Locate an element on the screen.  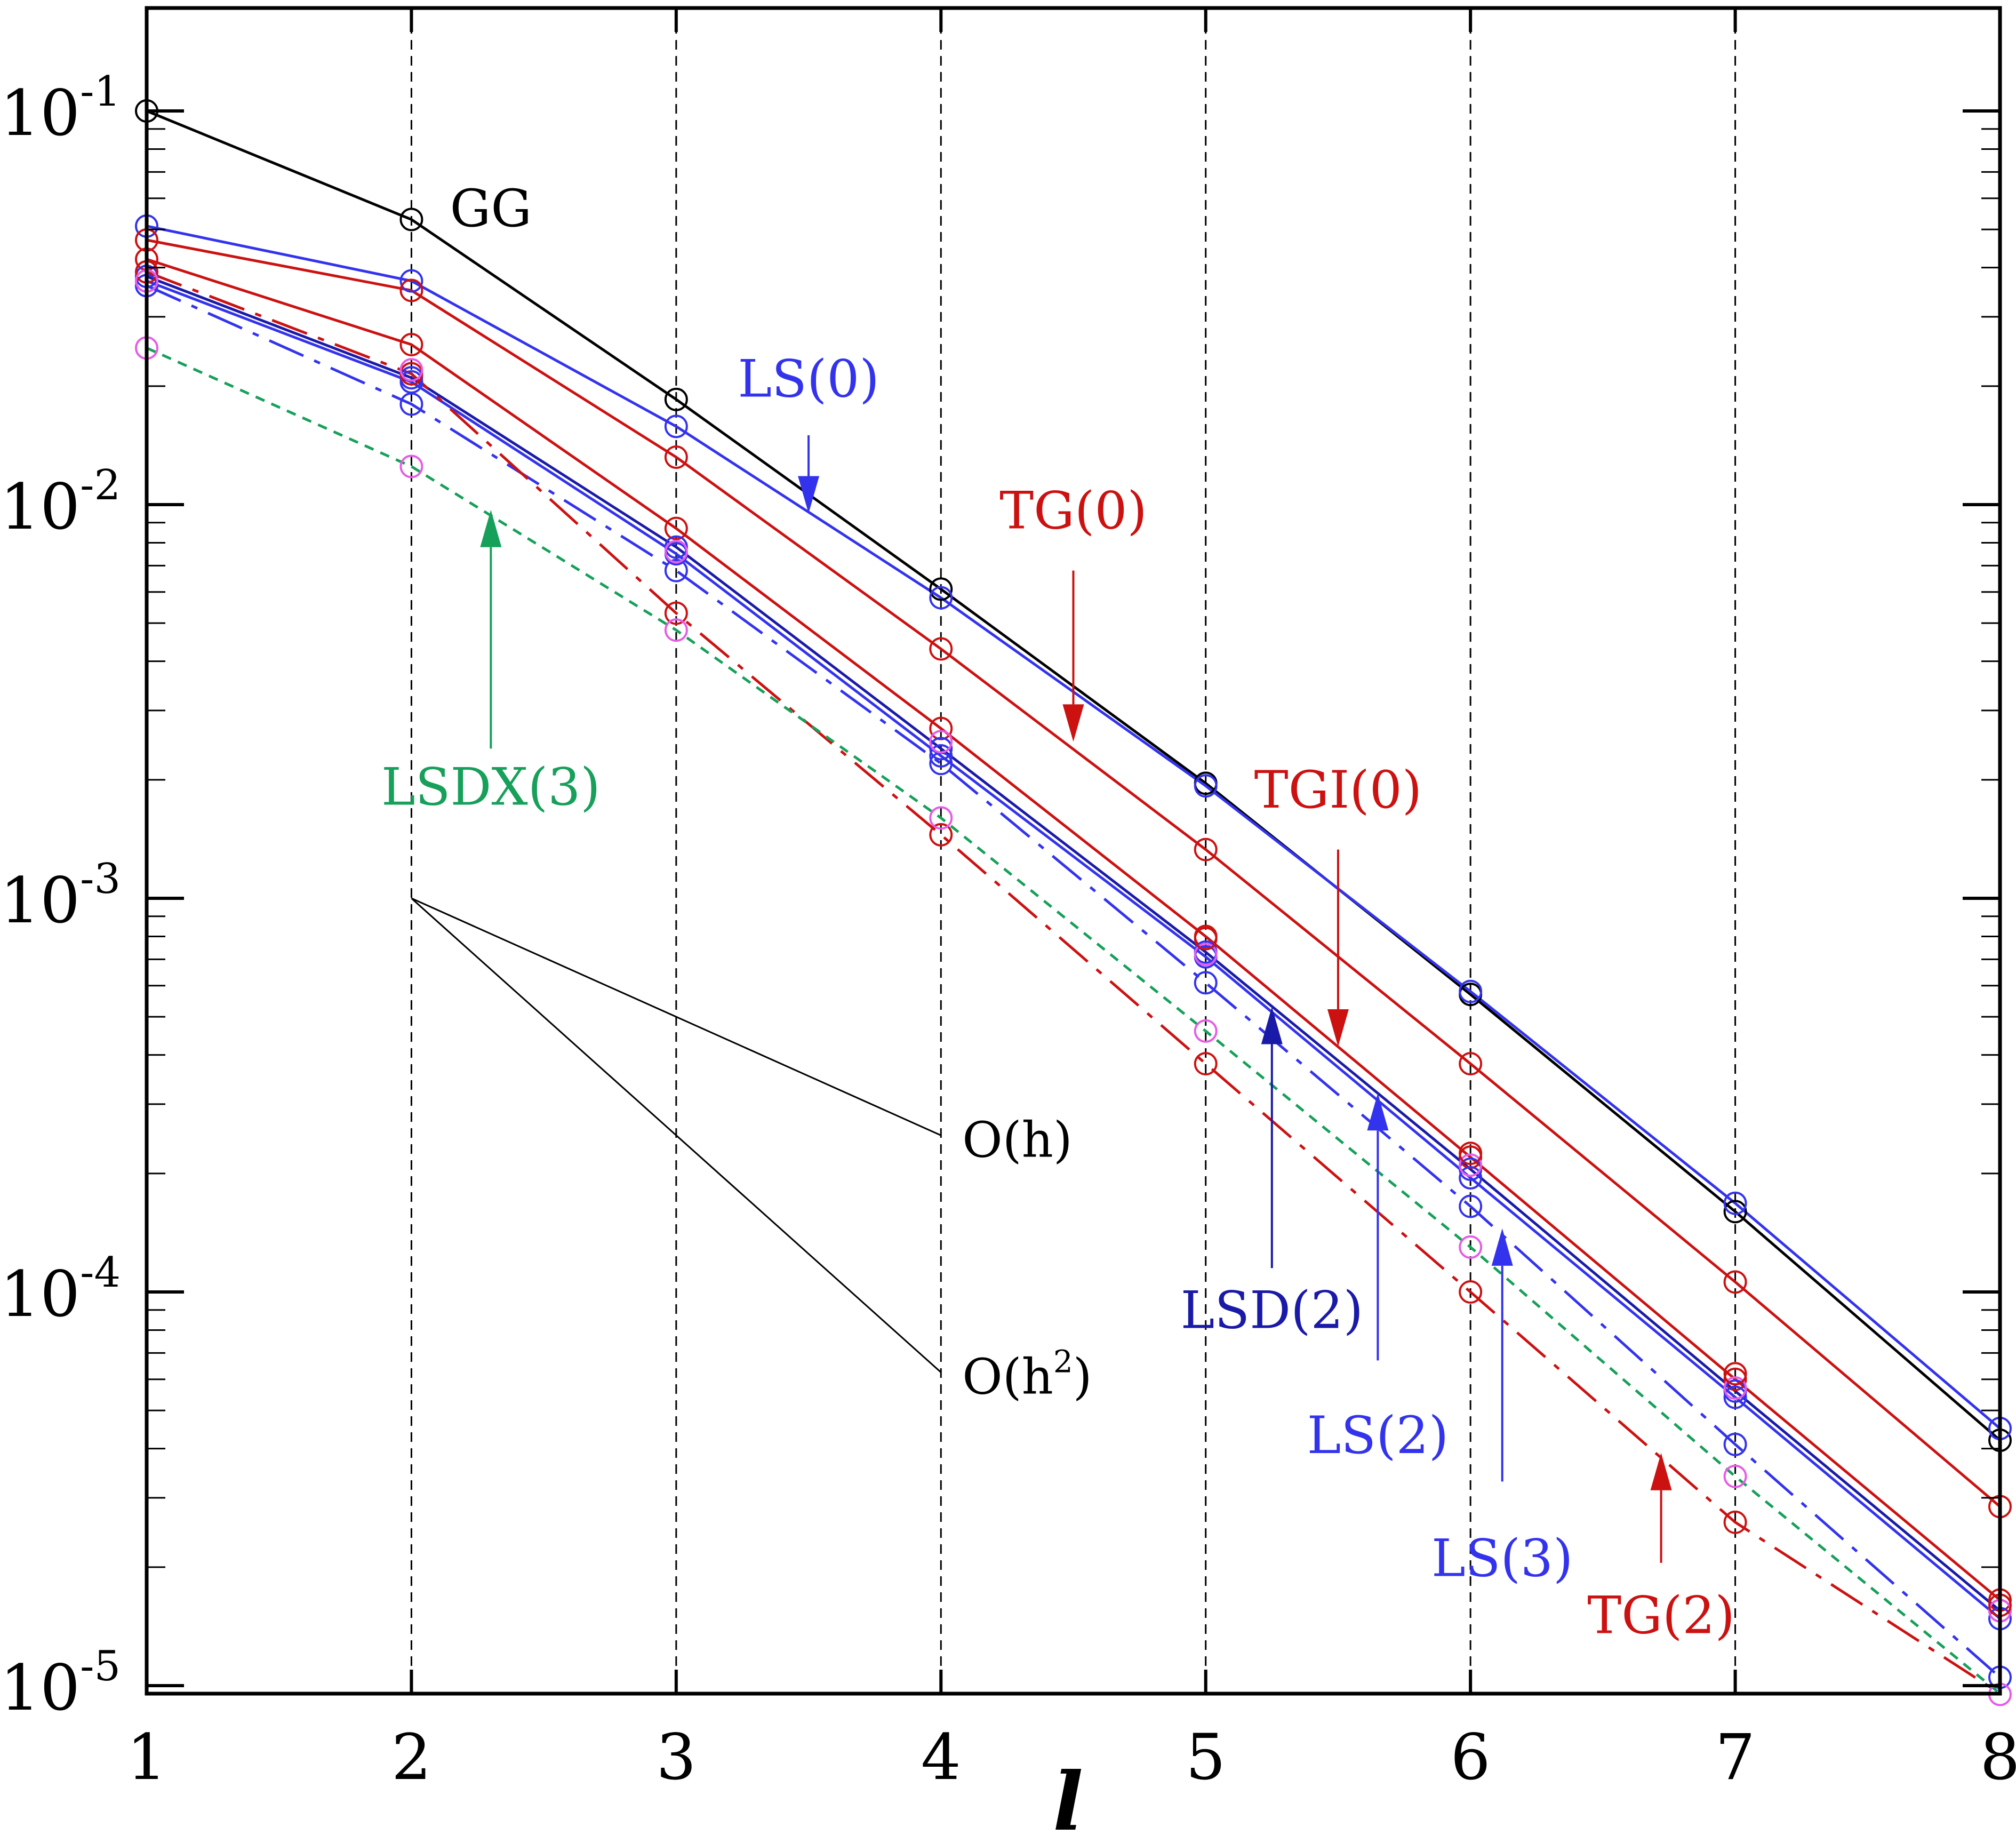
series-label-gg: GG is located at coordinates (491, 208).